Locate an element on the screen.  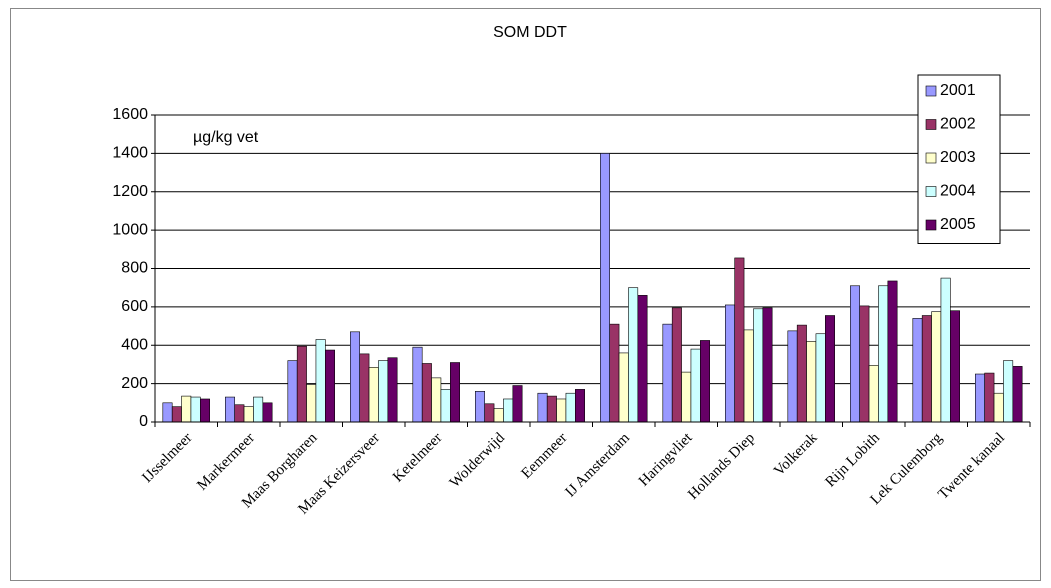
legend-label: 2004 is located at coordinates (958, 191).